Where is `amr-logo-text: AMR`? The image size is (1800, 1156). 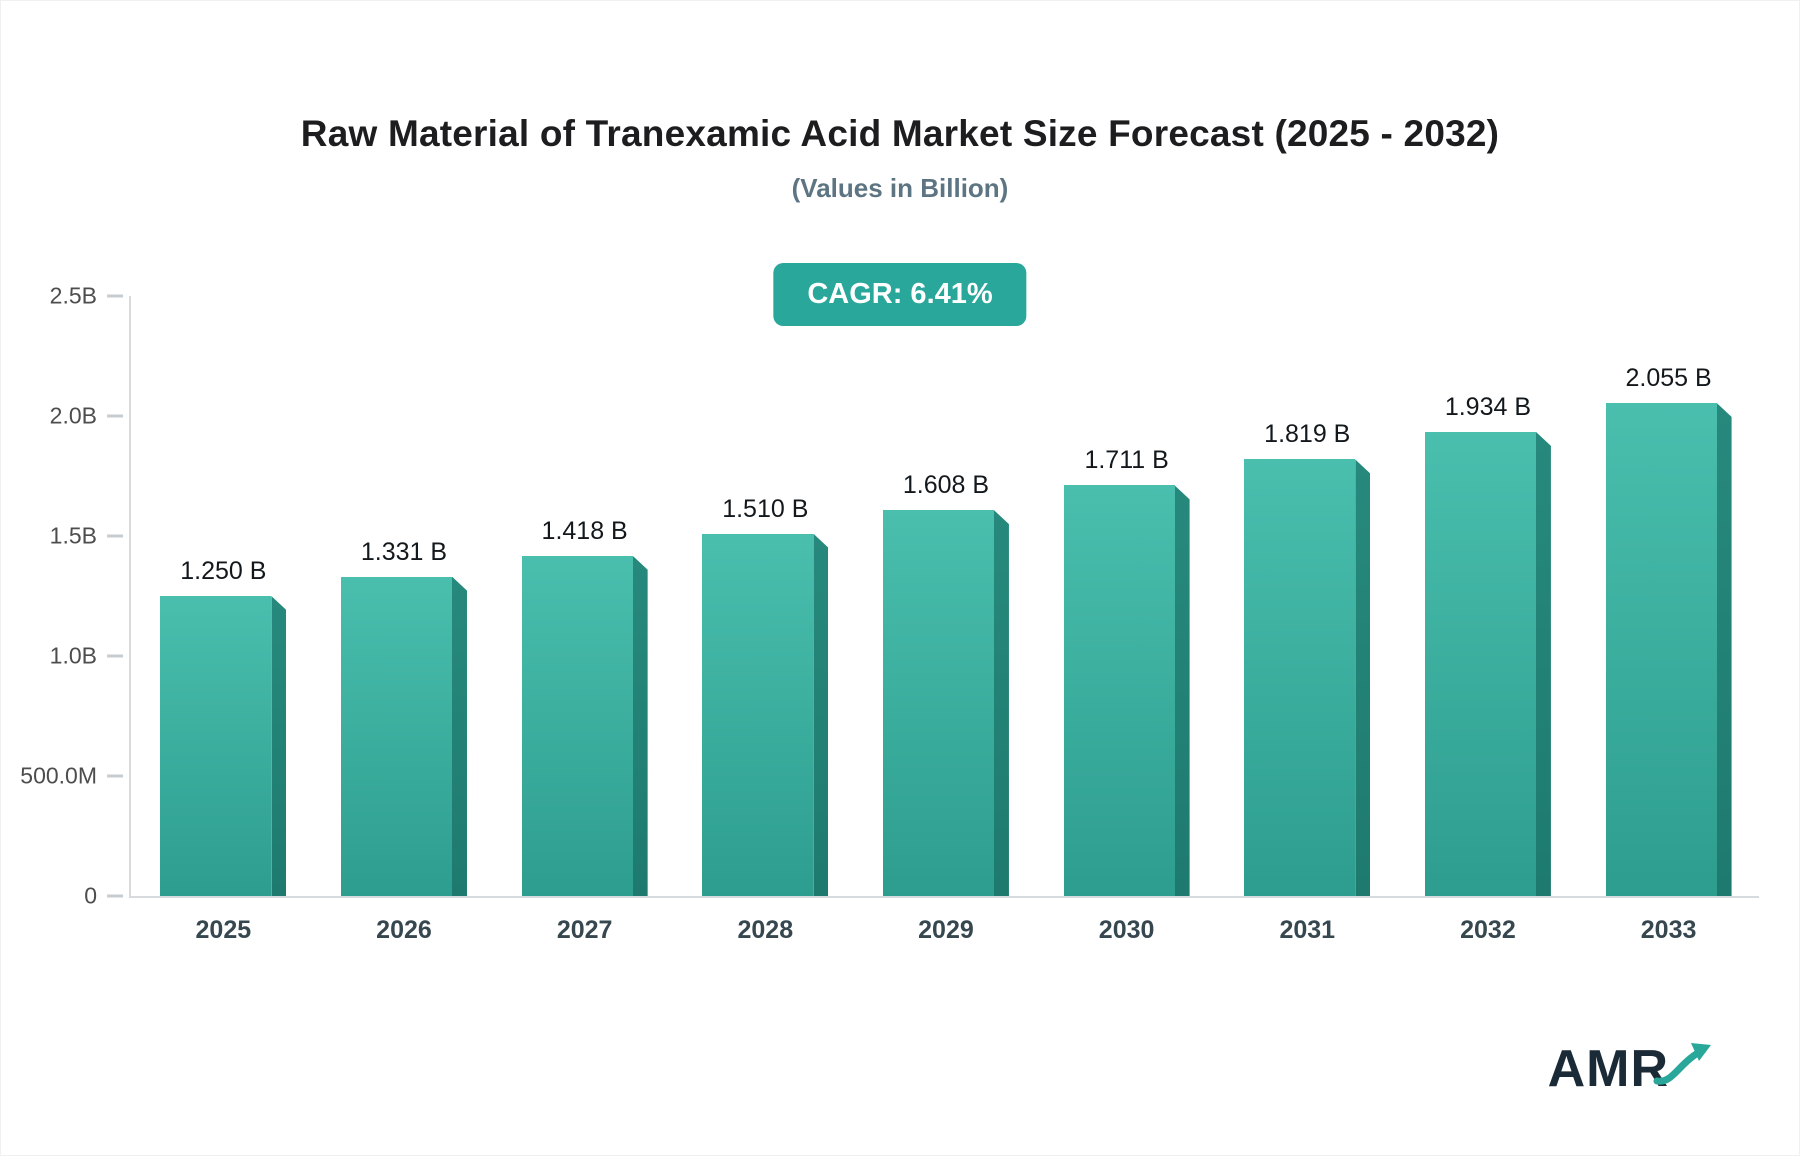
amr-logo-text: AMR is located at coordinates (1608, 1069).